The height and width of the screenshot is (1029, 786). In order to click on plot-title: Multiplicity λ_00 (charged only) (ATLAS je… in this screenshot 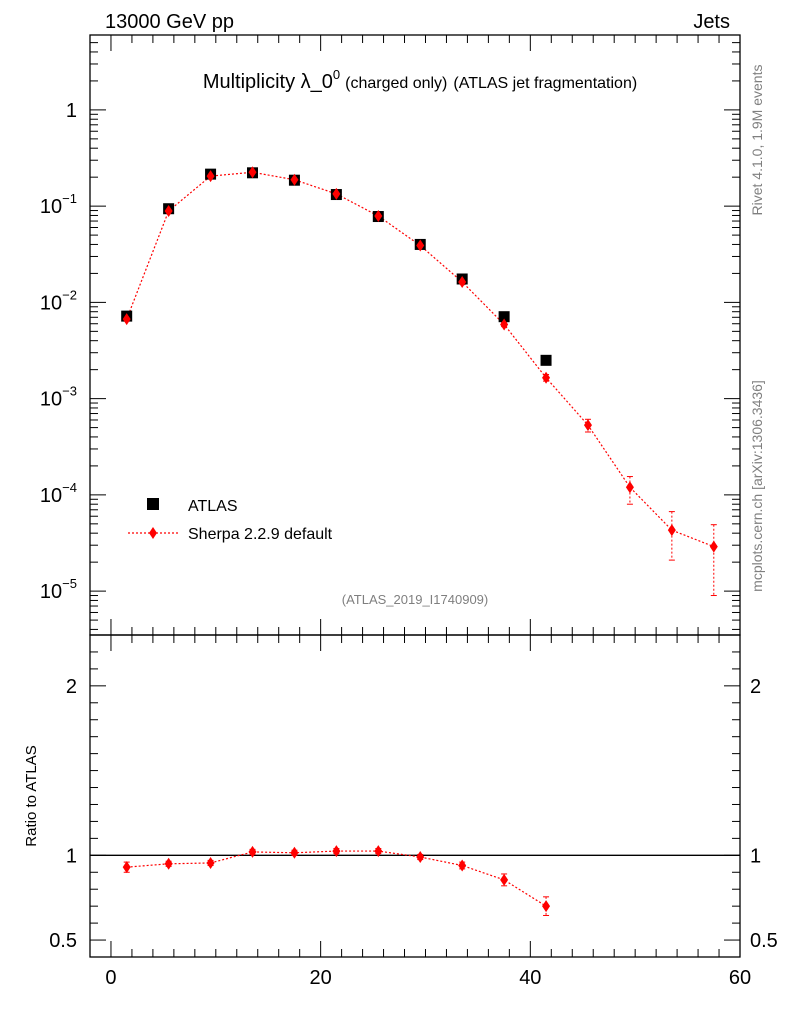, I will do `click(420, 80)`.